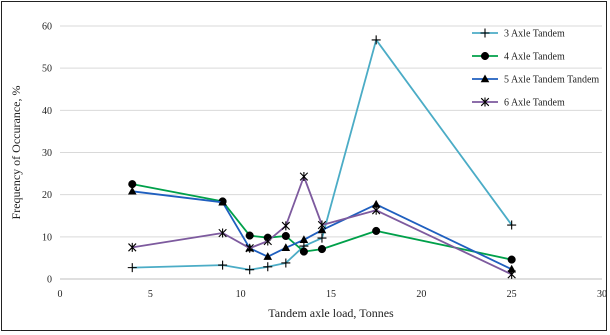 This screenshot has height=335, width=610. What do you see at coordinates (551, 80) in the screenshot?
I see `legend-label: 5 Axle Tandem Tandem` at bounding box center [551, 80].